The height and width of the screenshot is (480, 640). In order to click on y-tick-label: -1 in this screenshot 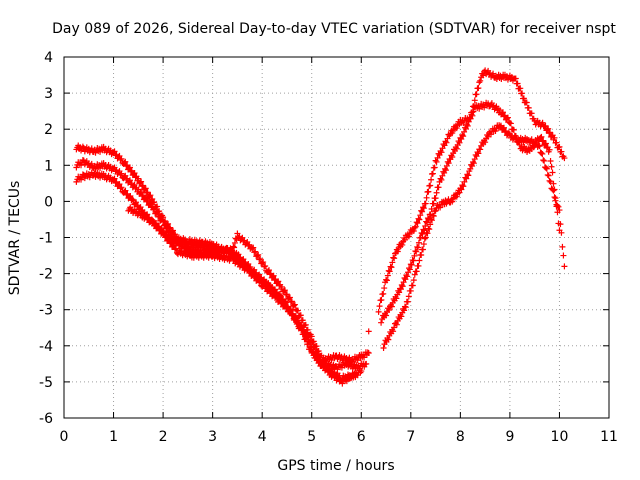, I will do `click(46, 239)`.